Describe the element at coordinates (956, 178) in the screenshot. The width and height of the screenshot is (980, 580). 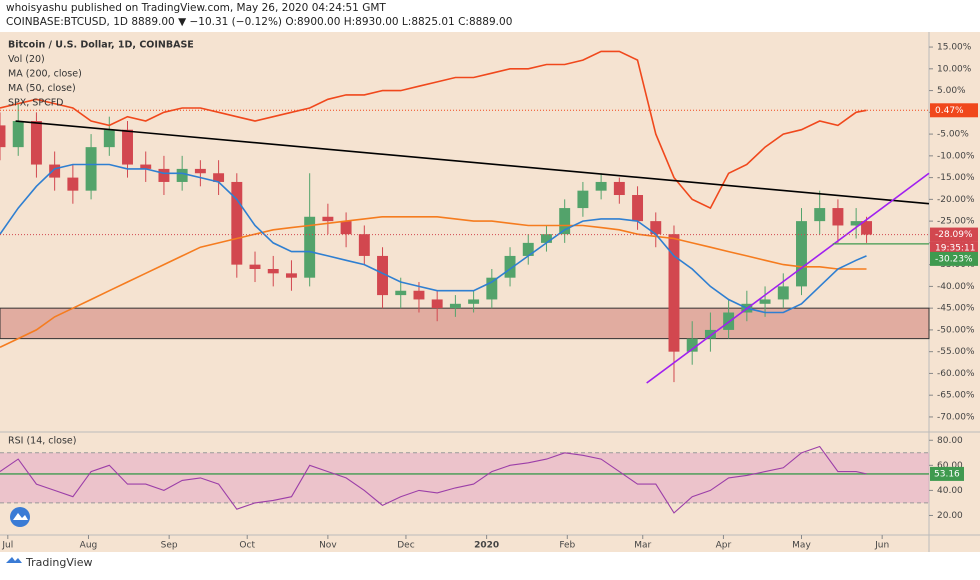
I see `y-tick-label: -15.00%` at that location.